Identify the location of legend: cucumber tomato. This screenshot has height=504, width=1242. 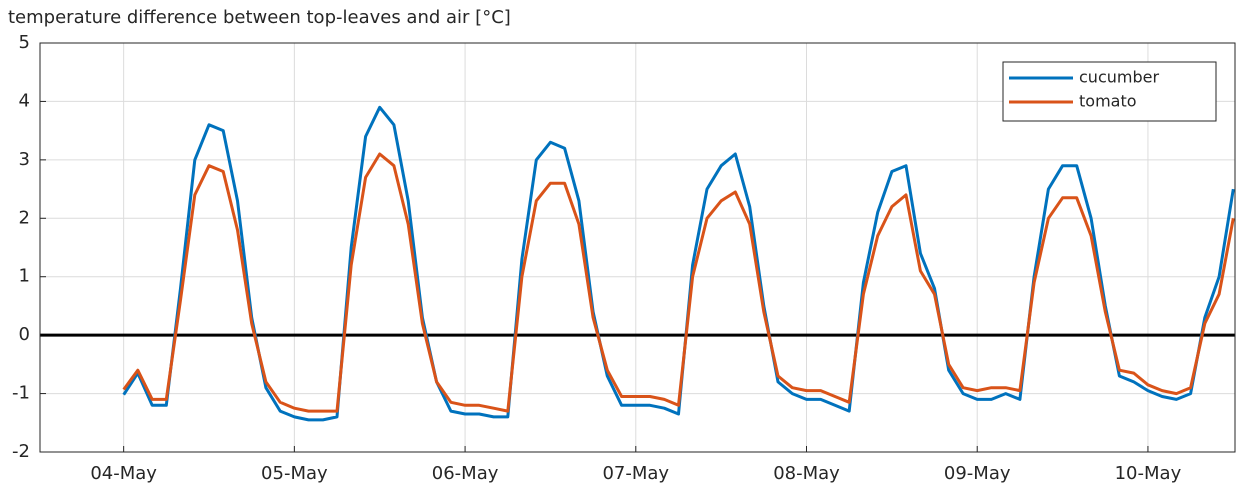
(1109, 91).